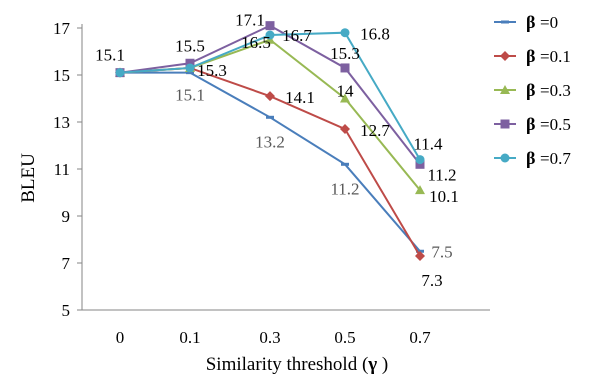 This screenshot has height=378, width=594. I want to click on legend-label: β =0.1, so click(548, 56).